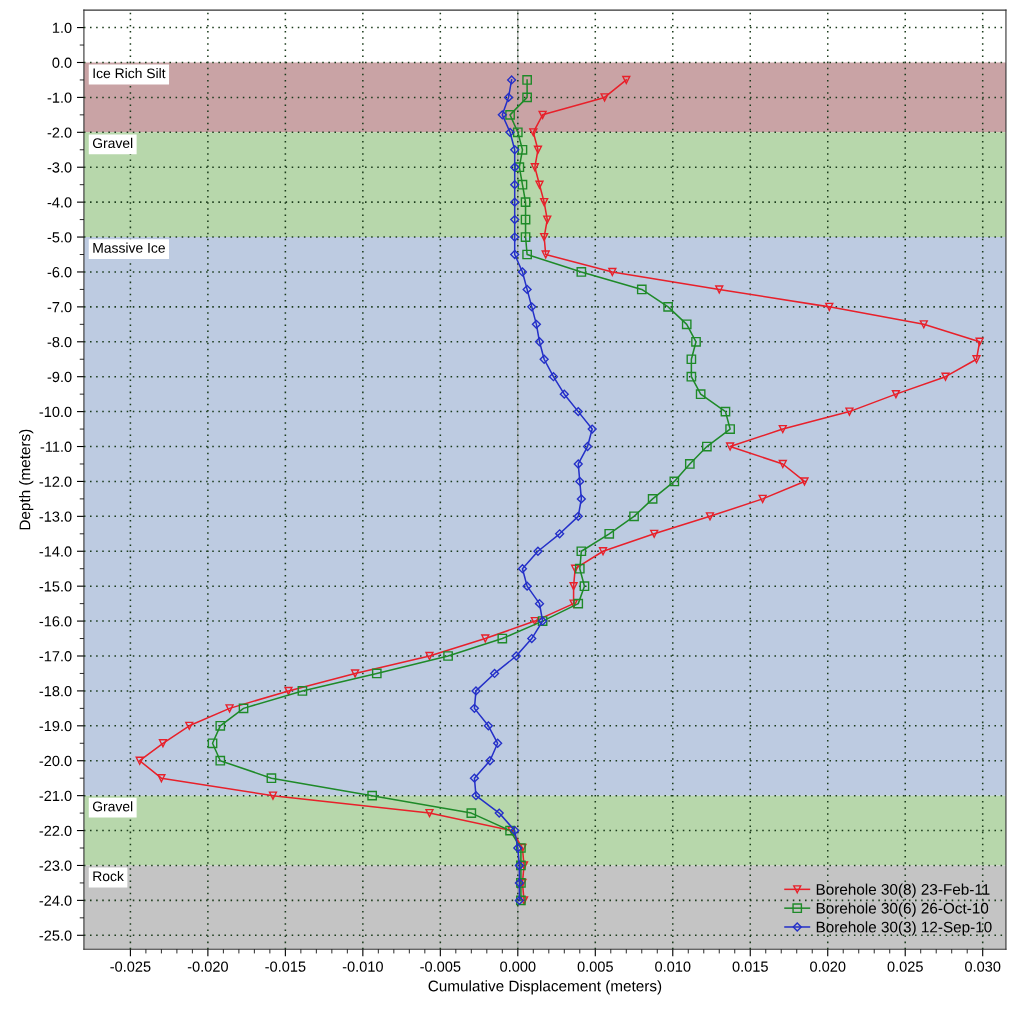 The image size is (1011, 1012). Describe the element at coordinates (55, 516) in the screenshot. I see `y-tick-label: -13.0` at that location.